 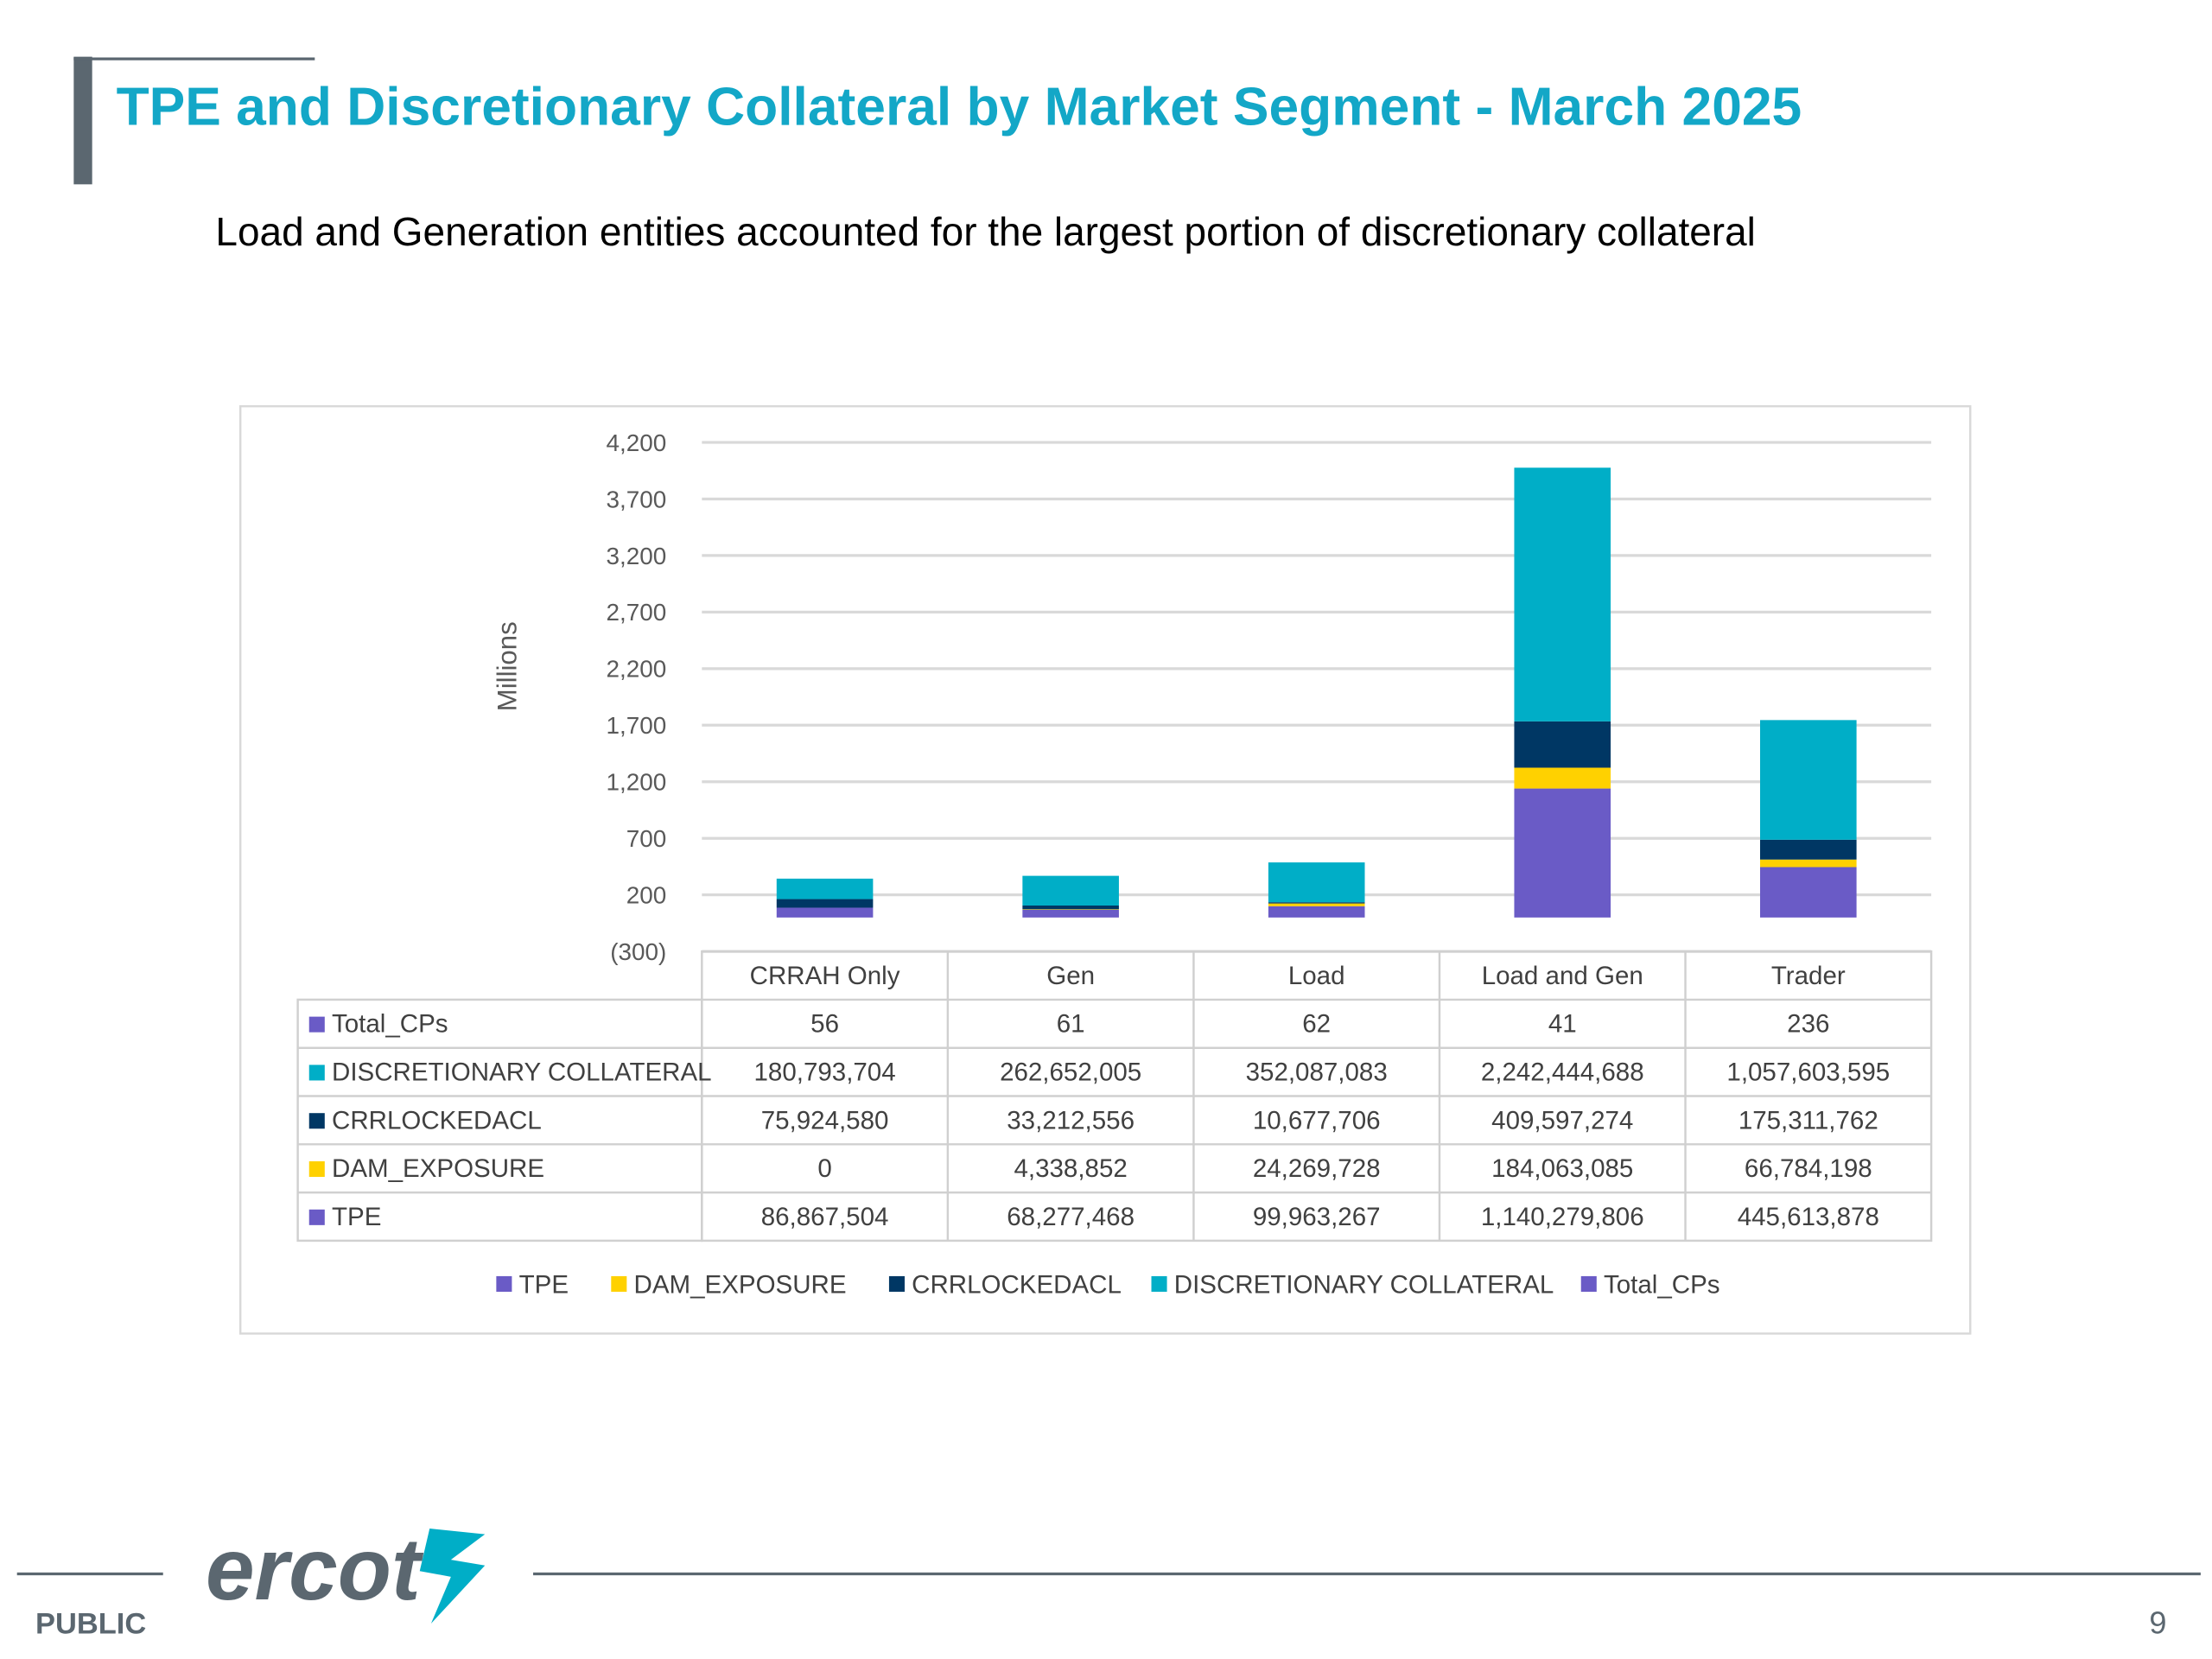 What do you see at coordinates (1562, 976) in the screenshot?
I see `x-tick-label: Load and Gen` at bounding box center [1562, 976].